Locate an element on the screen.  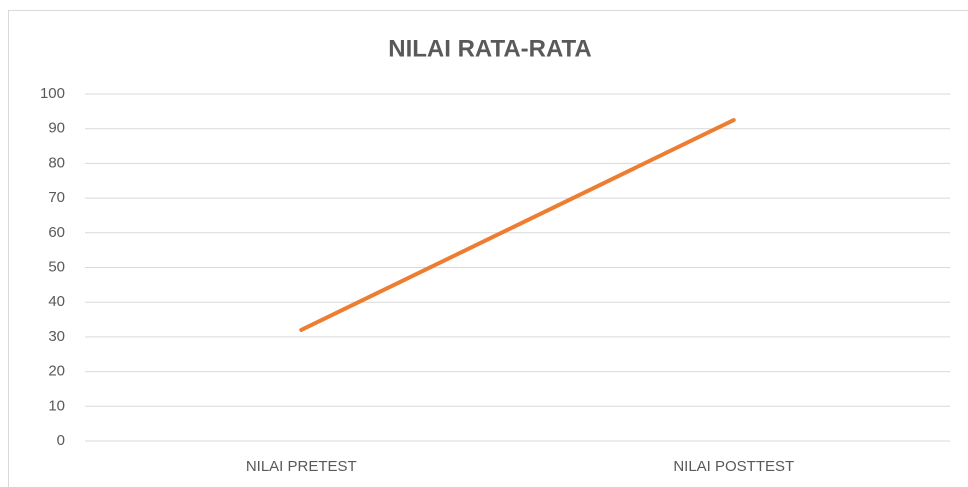
y-tick-label: 70 is located at coordinates (56, 197).